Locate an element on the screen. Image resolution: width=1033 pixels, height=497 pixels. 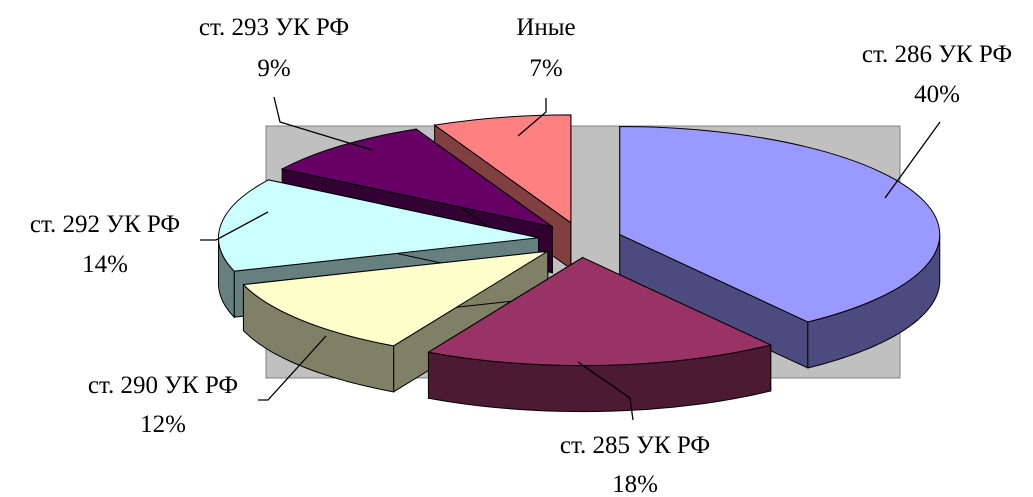
pie-slice-top-st293 is located at coordinates (416, 178).